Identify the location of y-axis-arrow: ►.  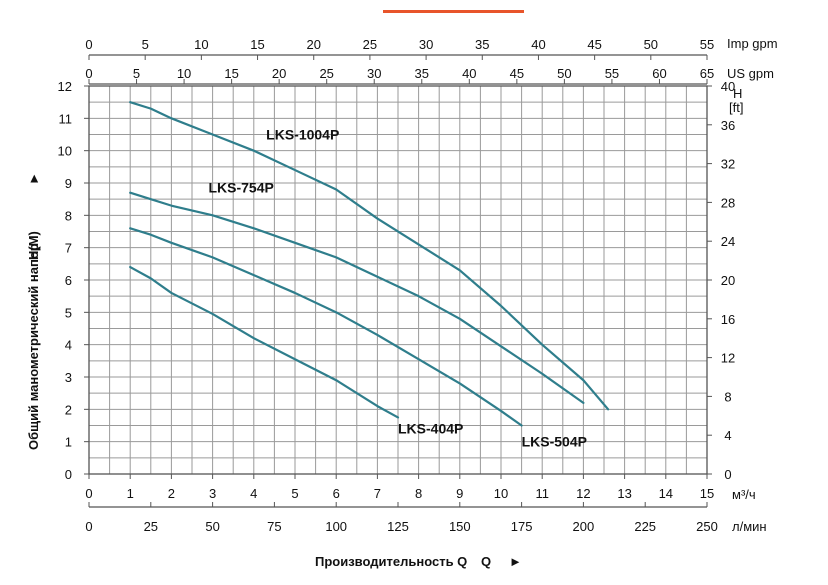
(33, 178).